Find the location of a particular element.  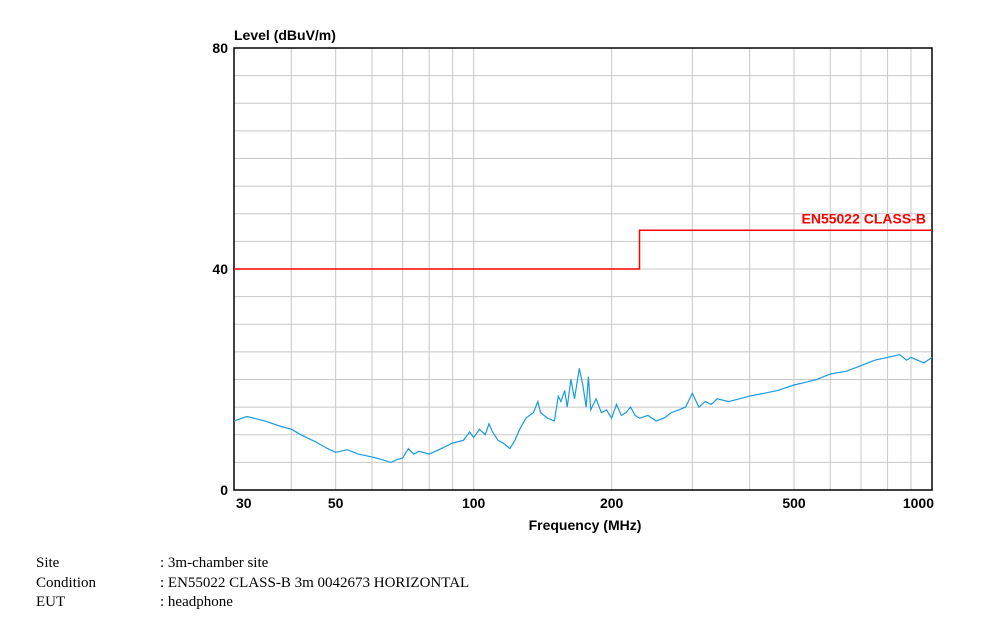

y-tick-labels: 0 40 80 is located at coordinates (220, 269).